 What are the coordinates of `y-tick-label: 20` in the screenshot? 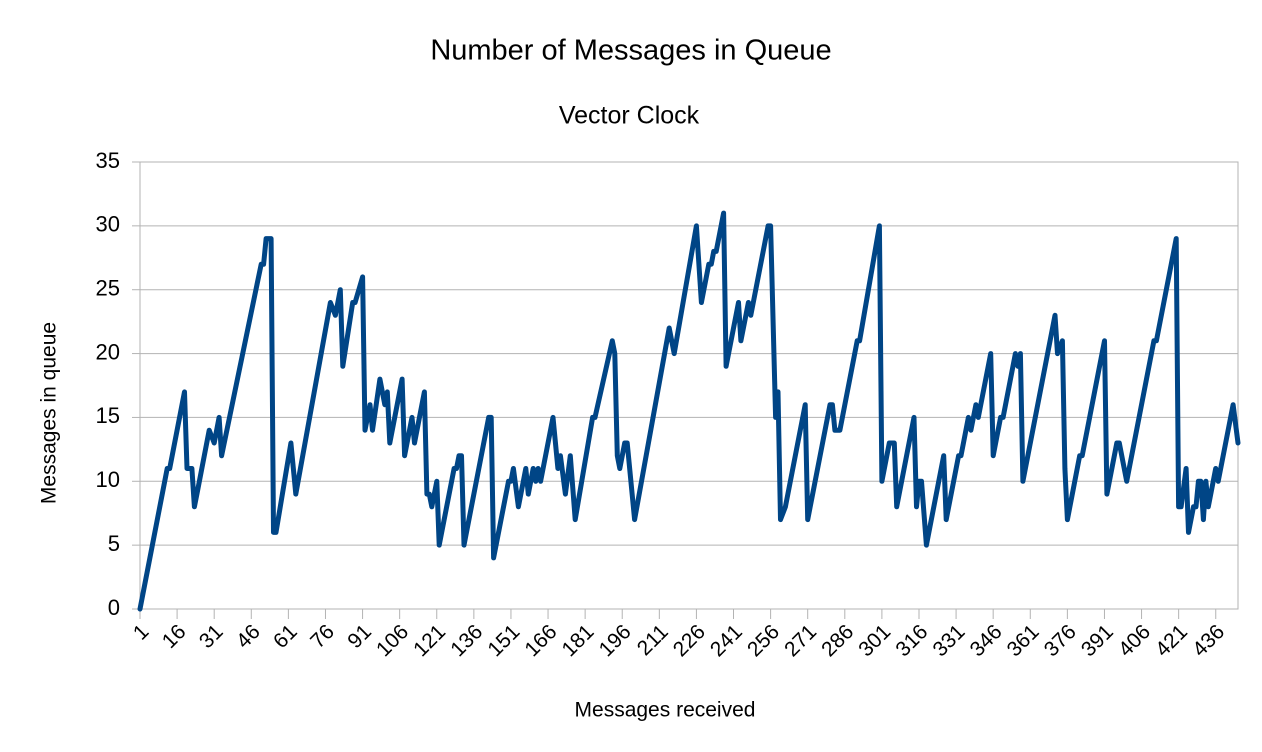 It's located at (108, 351).